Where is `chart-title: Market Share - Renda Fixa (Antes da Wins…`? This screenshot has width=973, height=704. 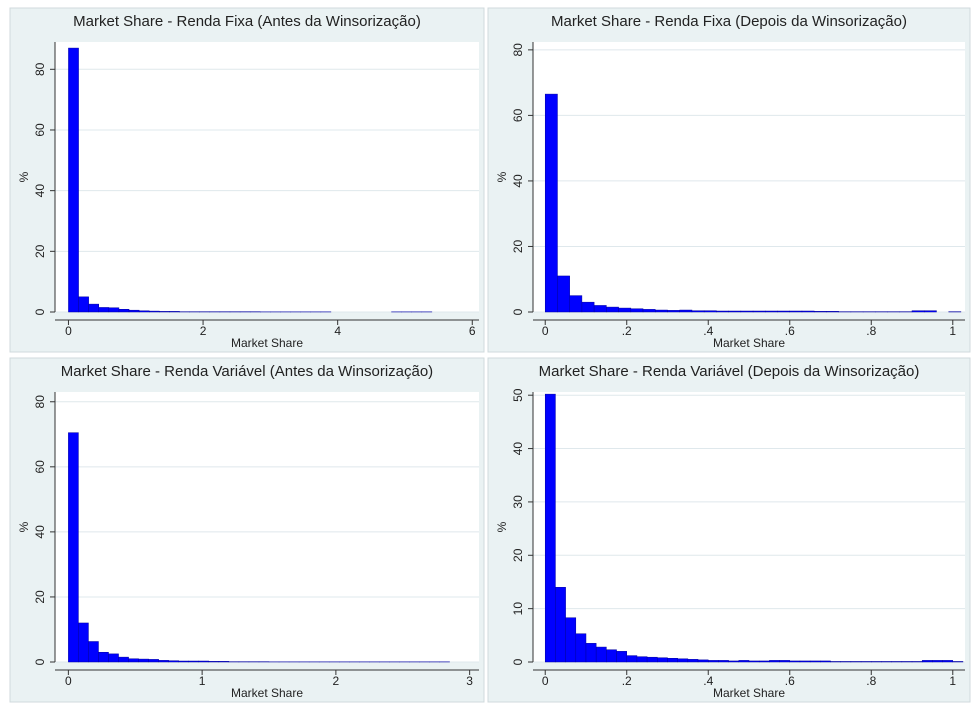
chart-title: Market Share - Renda Fixa (Antes da Wins… is located at coordinates (247, 21).